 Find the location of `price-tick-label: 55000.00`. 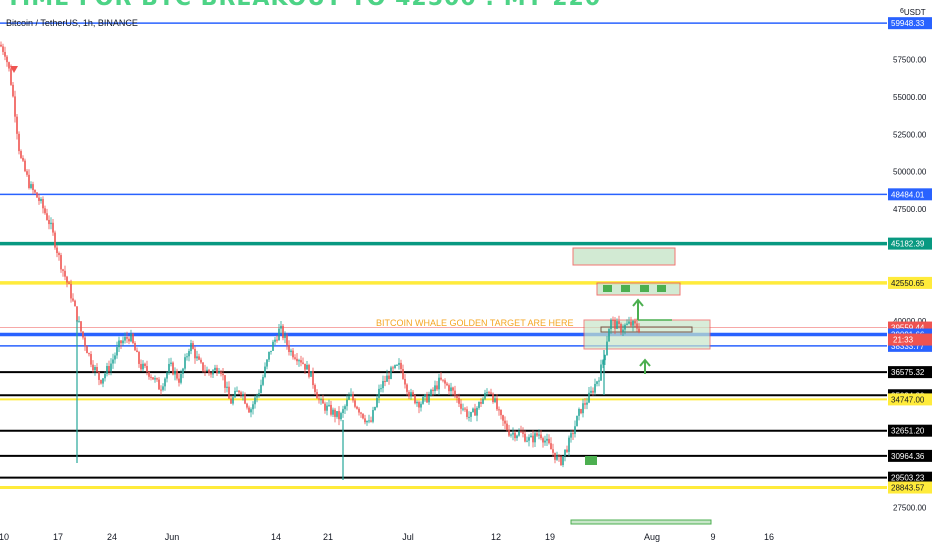

price-tick-label: 55000.00 is located at coordinates (910, 97).